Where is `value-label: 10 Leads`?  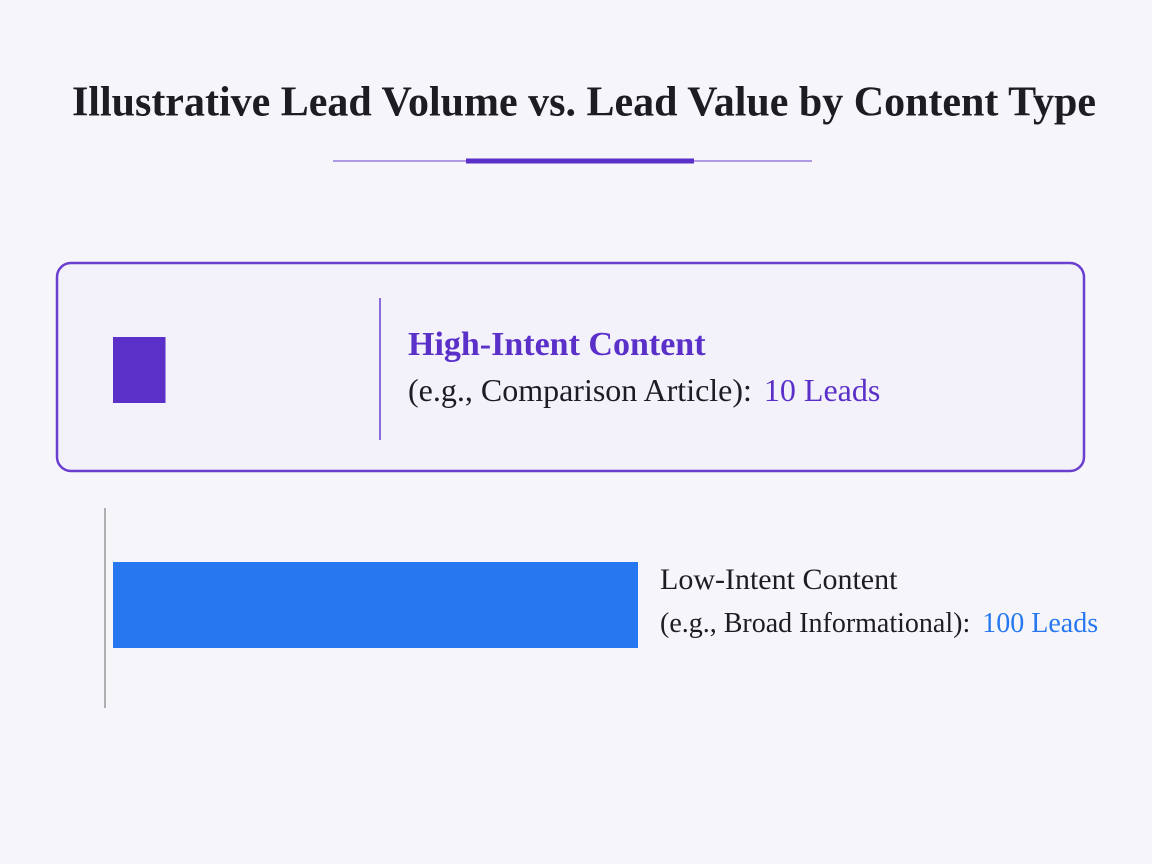 value-label: 10 Leads is located at coordinates (822, 390).